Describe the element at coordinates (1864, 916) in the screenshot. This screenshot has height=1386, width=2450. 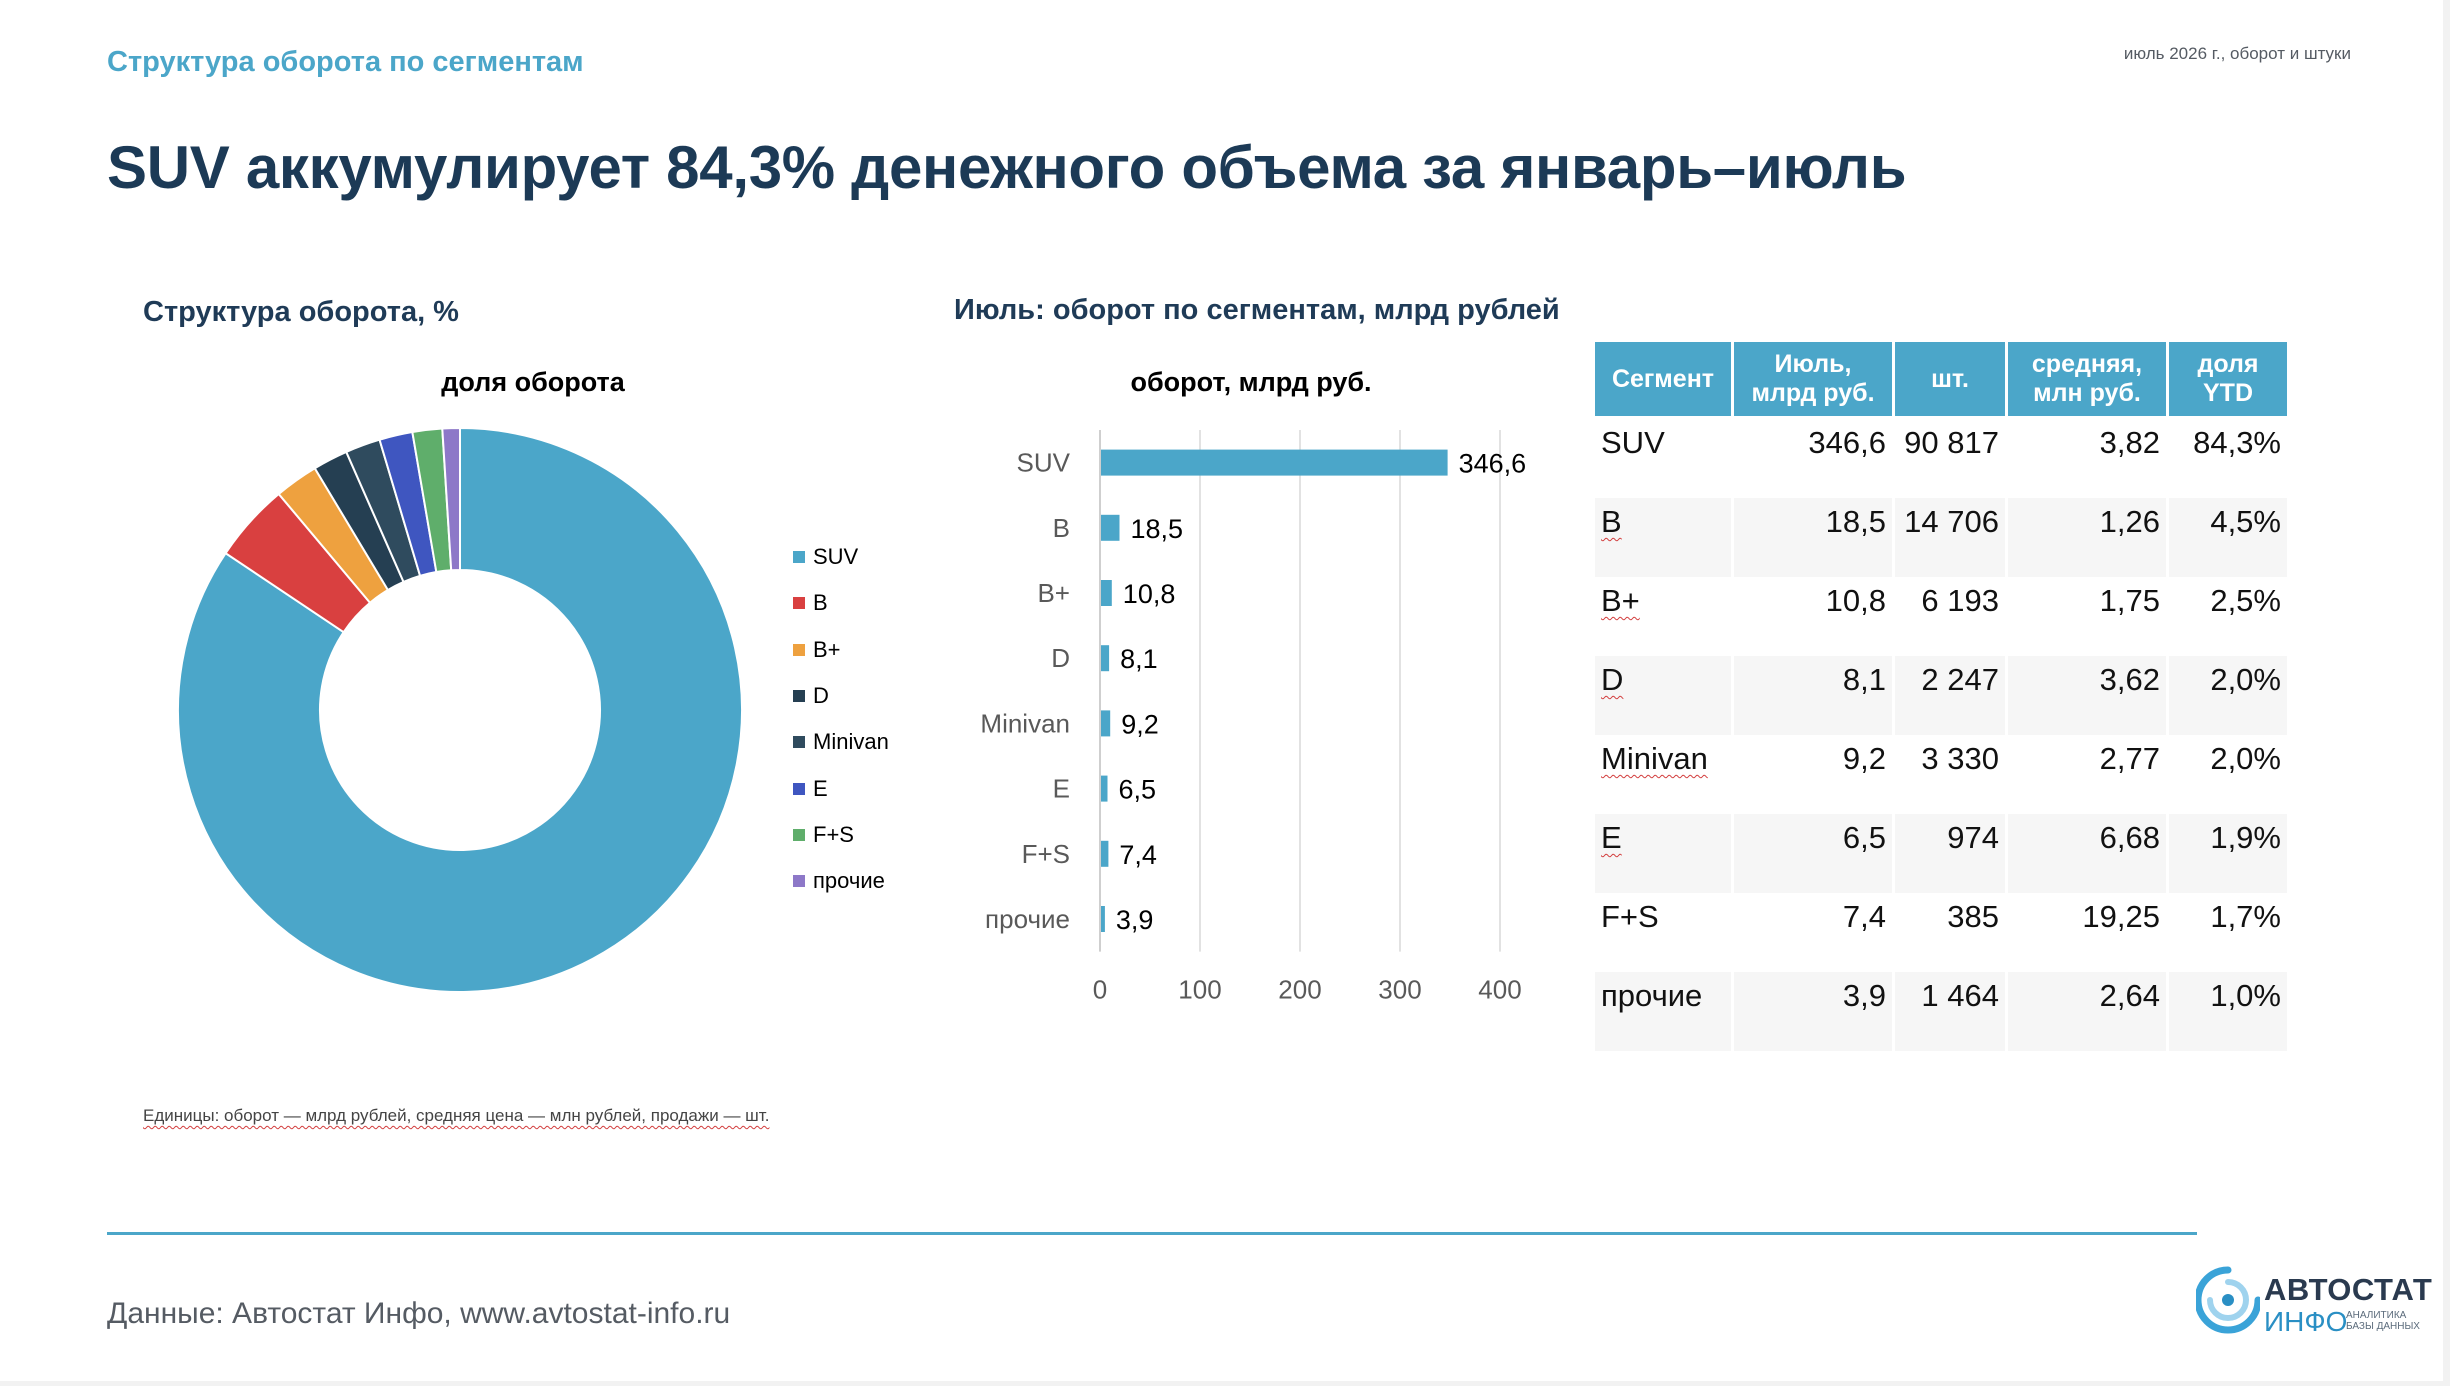
I see `cell-july: 7,4` at that location.